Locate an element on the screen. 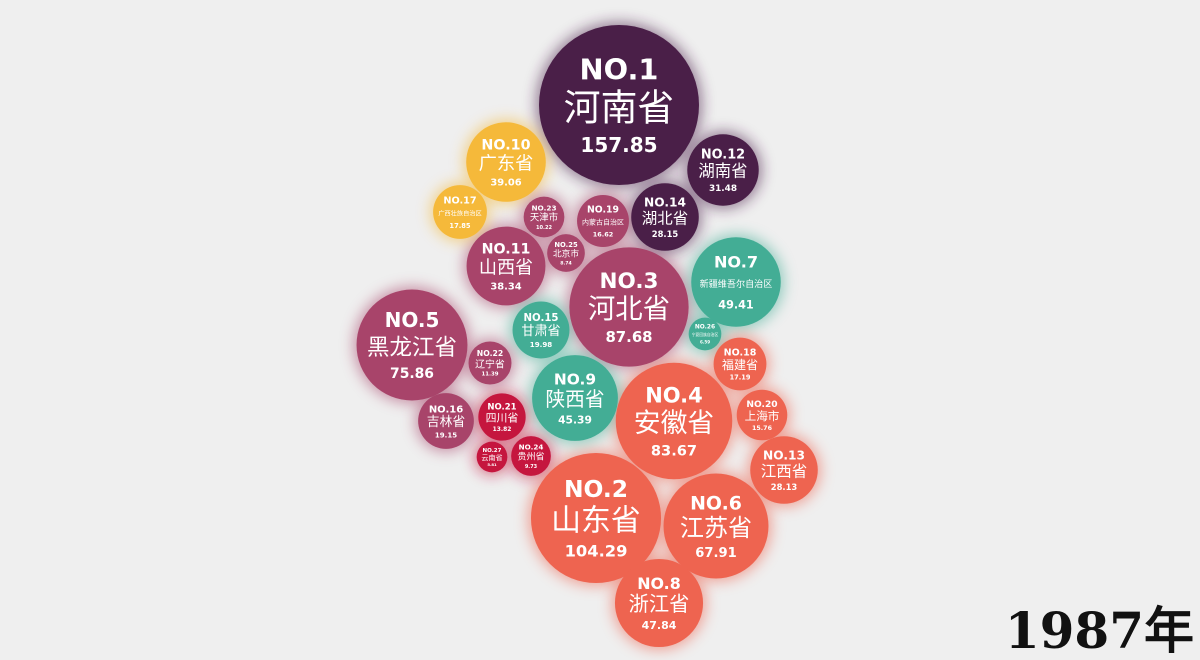  bubble-rank-label: NO.22 is located at coordinates (490, 353).